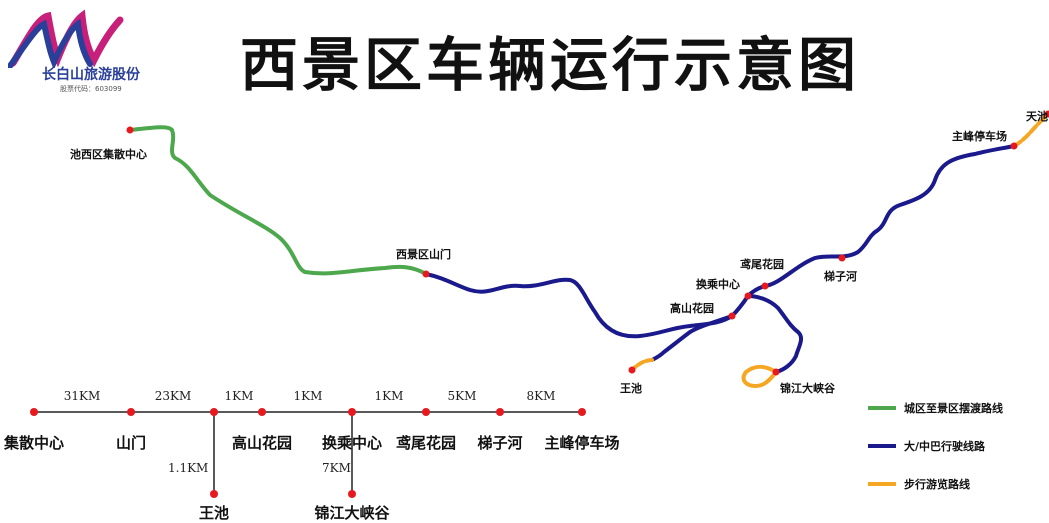 Image resolution: width=1049 pixels, height=523 pixels. Describe the element at coordinates (762, 264) in the screenshot. I see `map-label-yuanwei: 鸢尾花园` at that location.